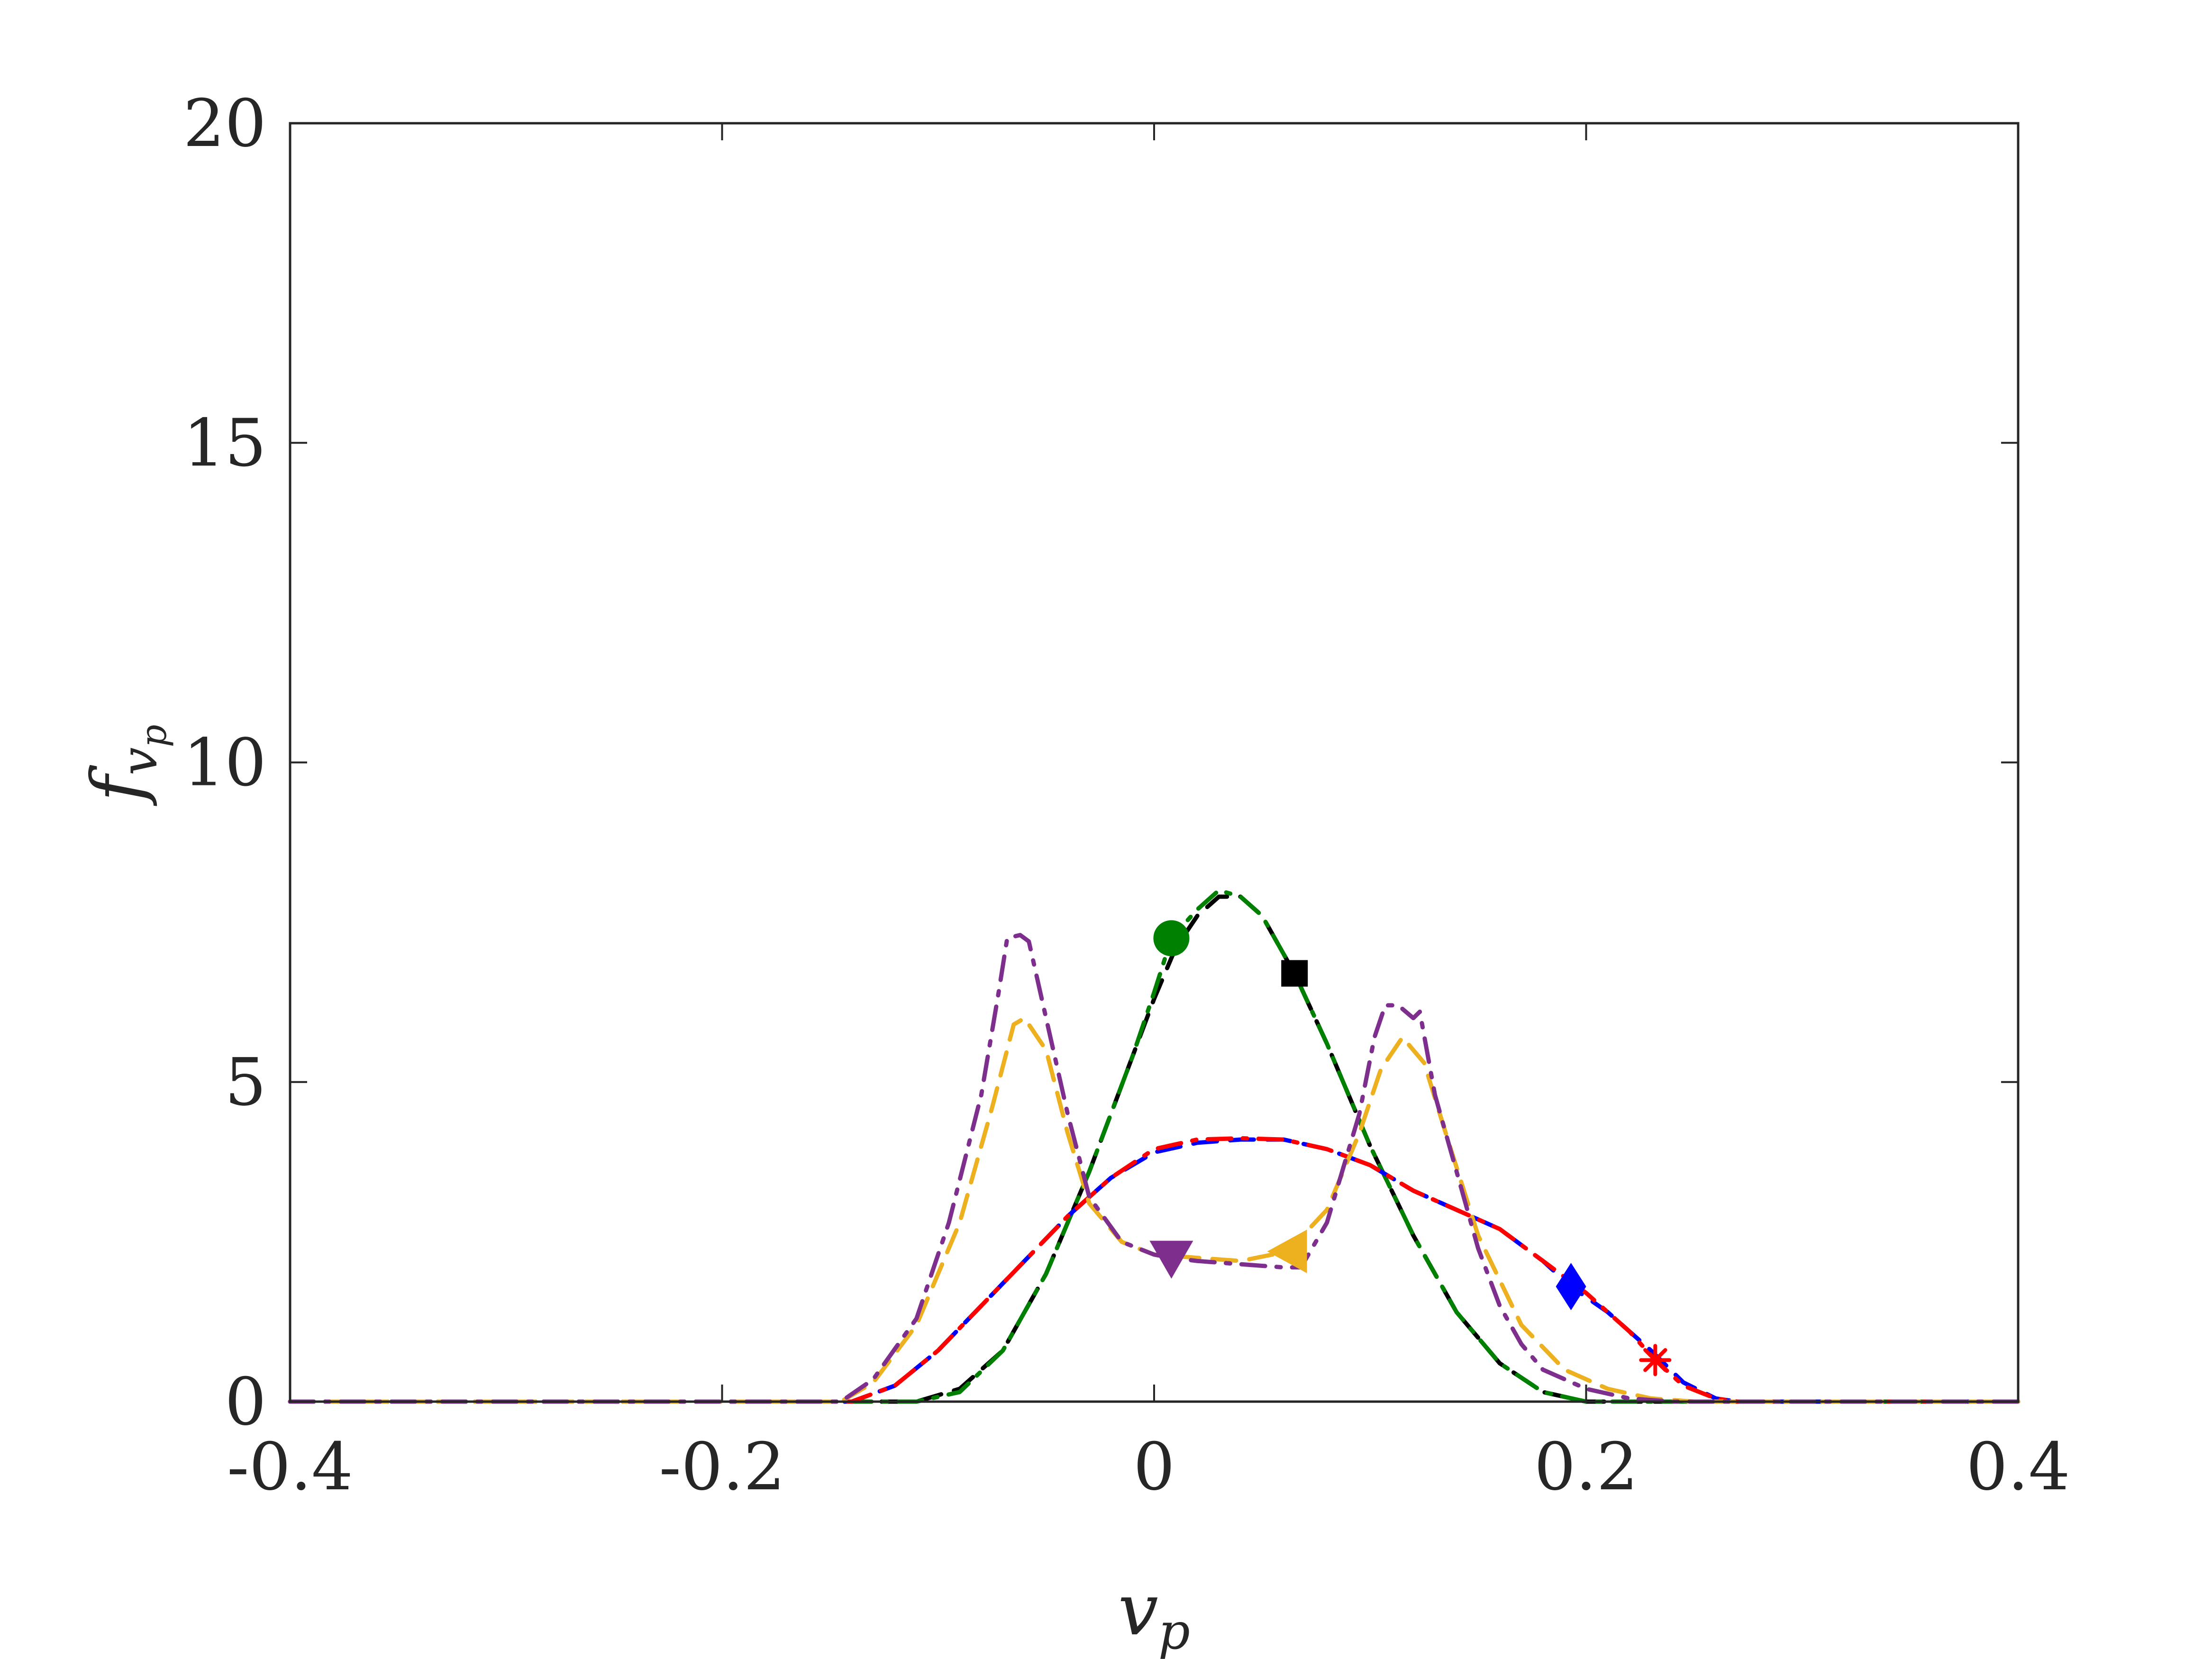 The image size is (2212, 1659). Describe the element at coordinates (1410, 1148) in the screenshot. I see `marker-layer` at that location.